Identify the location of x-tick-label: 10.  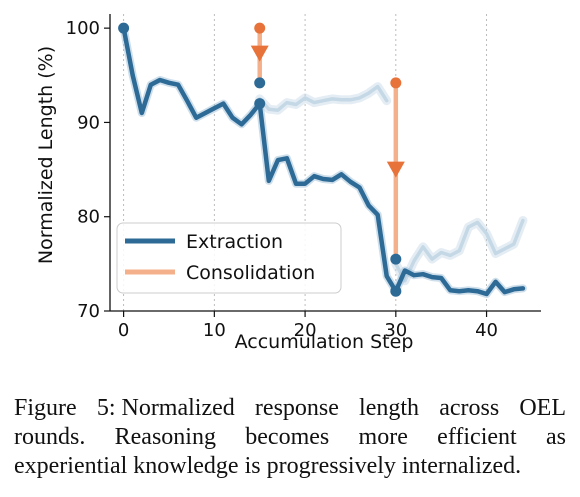
(214, 330).